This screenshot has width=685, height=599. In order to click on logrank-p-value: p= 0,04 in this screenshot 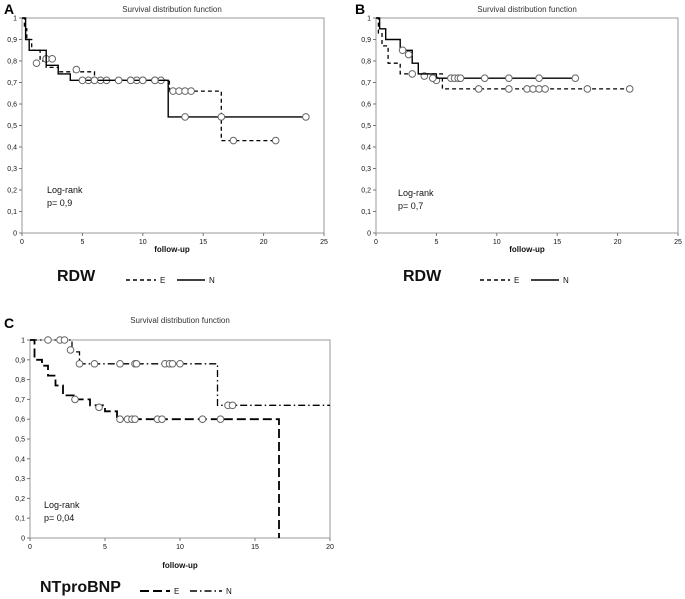, I will do `click(59, 518)`.